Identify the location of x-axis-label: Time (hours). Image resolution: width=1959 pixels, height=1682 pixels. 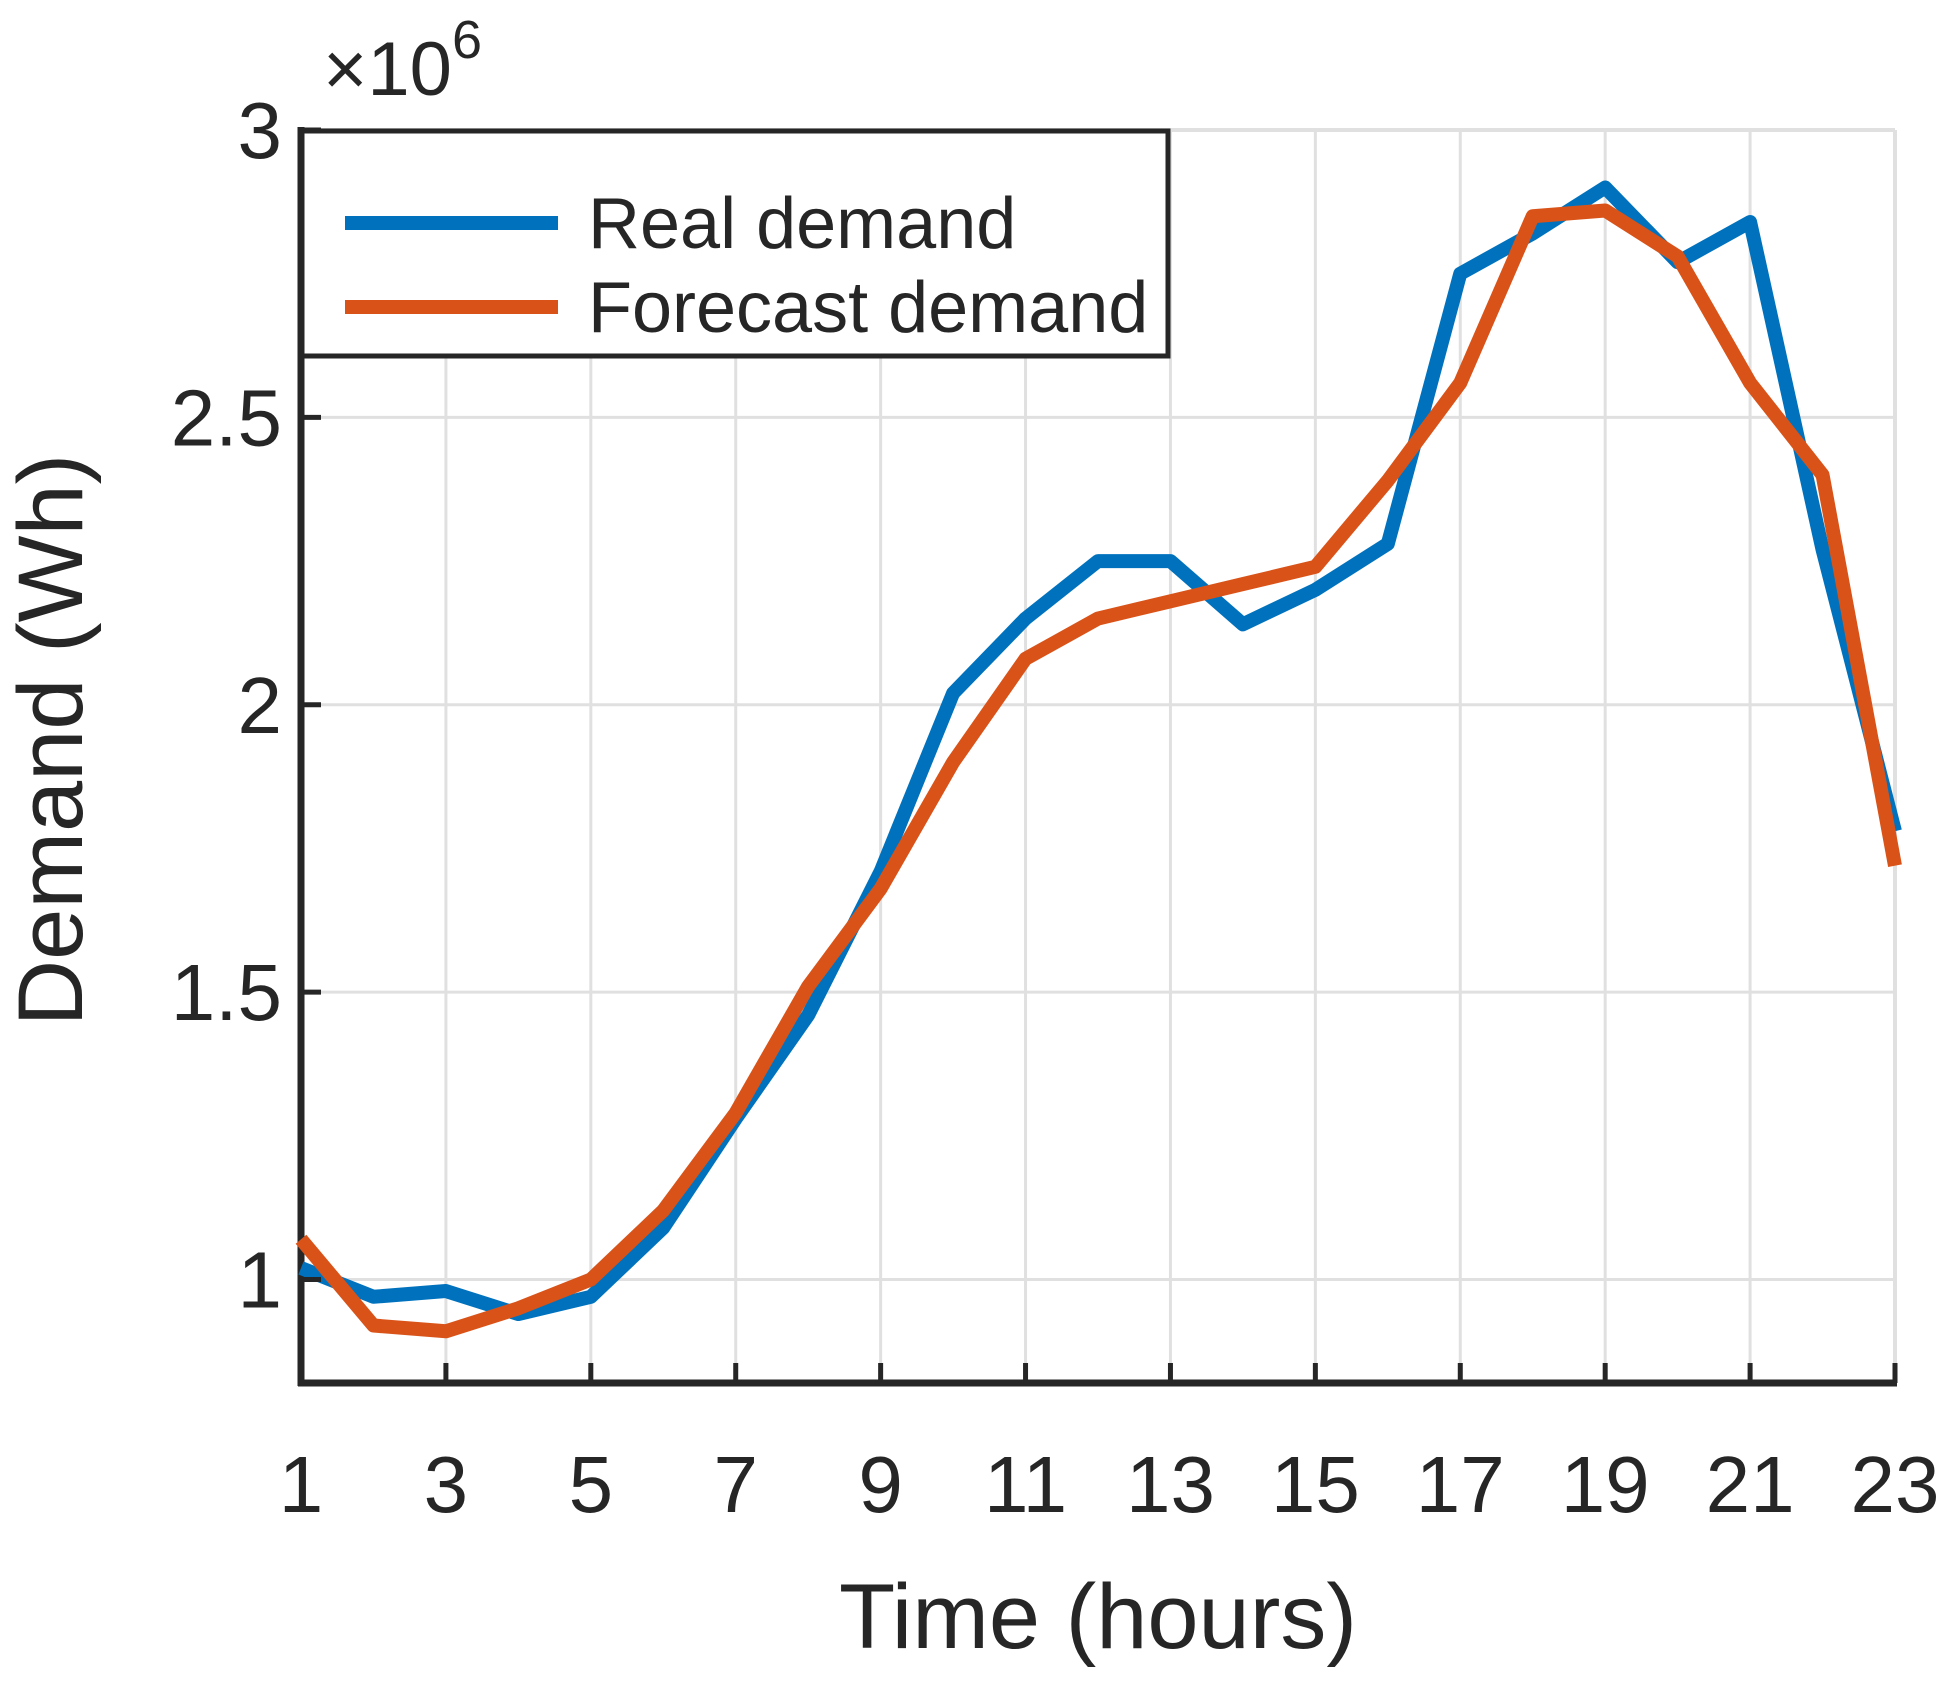
(1098, 1617).